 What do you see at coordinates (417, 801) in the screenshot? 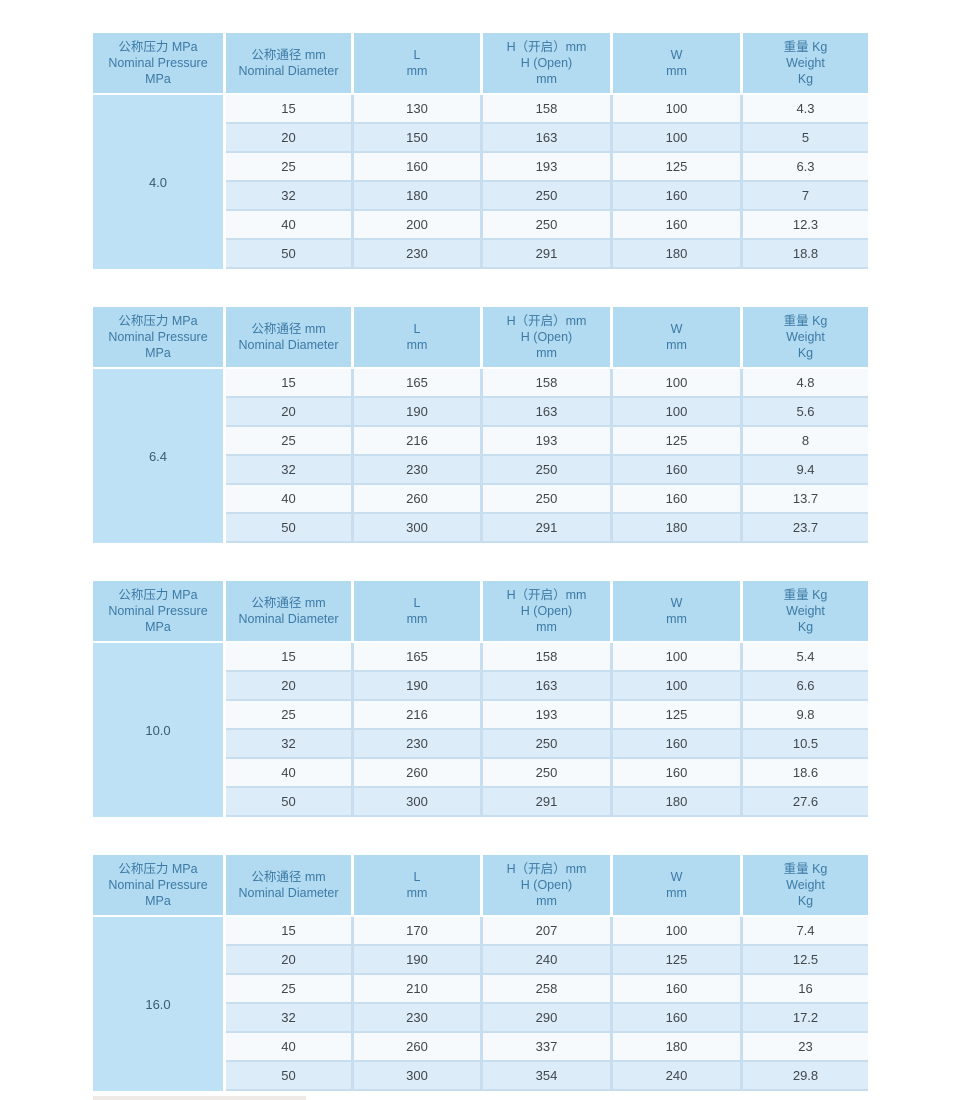
I see `data-cell: 300` at bounding box center [417, 801].